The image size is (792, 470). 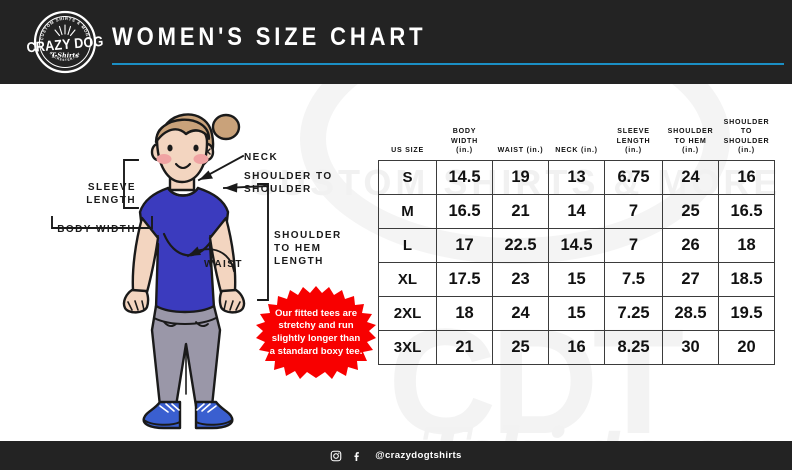 I want to click on cell-neck: 14, so click(x=576, y=211).